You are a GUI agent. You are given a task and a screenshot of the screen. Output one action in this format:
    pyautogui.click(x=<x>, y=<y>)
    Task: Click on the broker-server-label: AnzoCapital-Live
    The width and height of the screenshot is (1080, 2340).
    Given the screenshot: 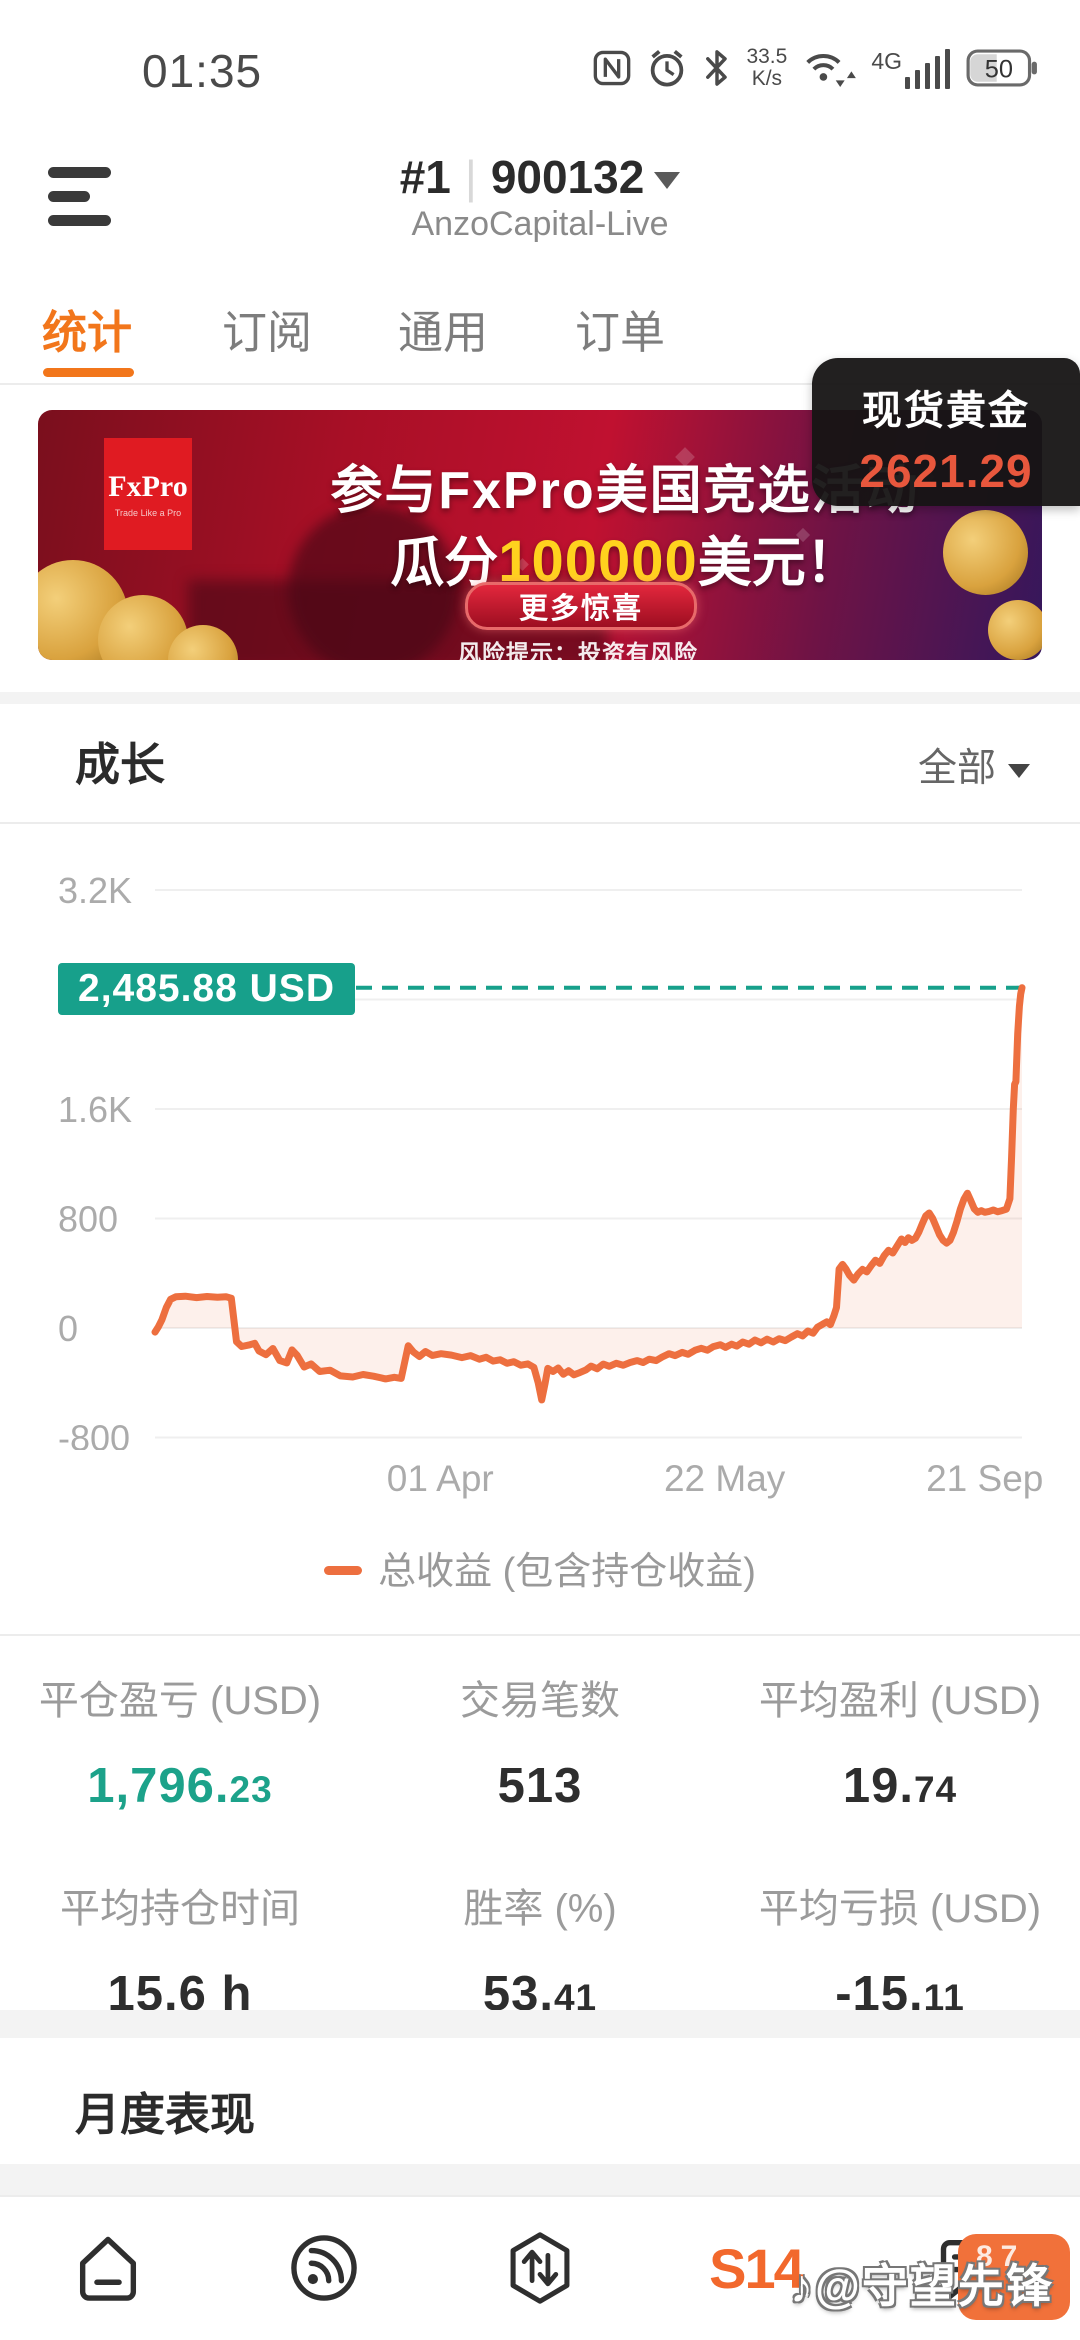 What is the action you would take?
    pyautogui.click(x=540, y=224)
    